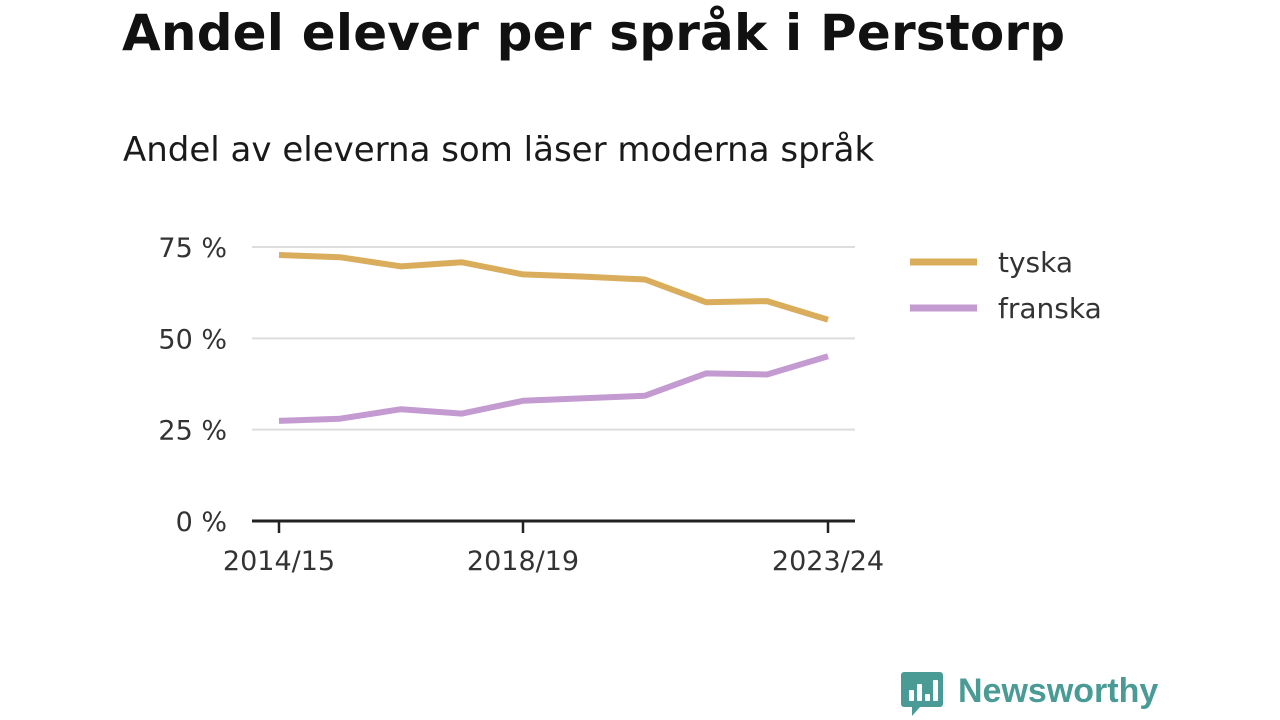  Describe the element at coordinates (279, 561) in the screenshot. I see `x-tick-label: 2014/15` at that location.